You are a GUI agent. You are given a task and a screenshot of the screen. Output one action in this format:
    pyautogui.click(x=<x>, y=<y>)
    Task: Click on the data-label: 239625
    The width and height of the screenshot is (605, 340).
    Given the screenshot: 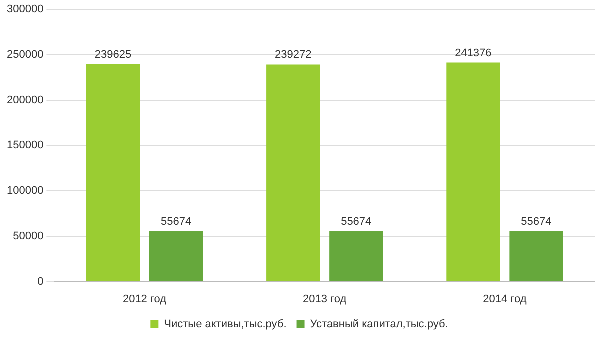 What is the action you would take?
    pyautogui.click(x=113, y=54)
    